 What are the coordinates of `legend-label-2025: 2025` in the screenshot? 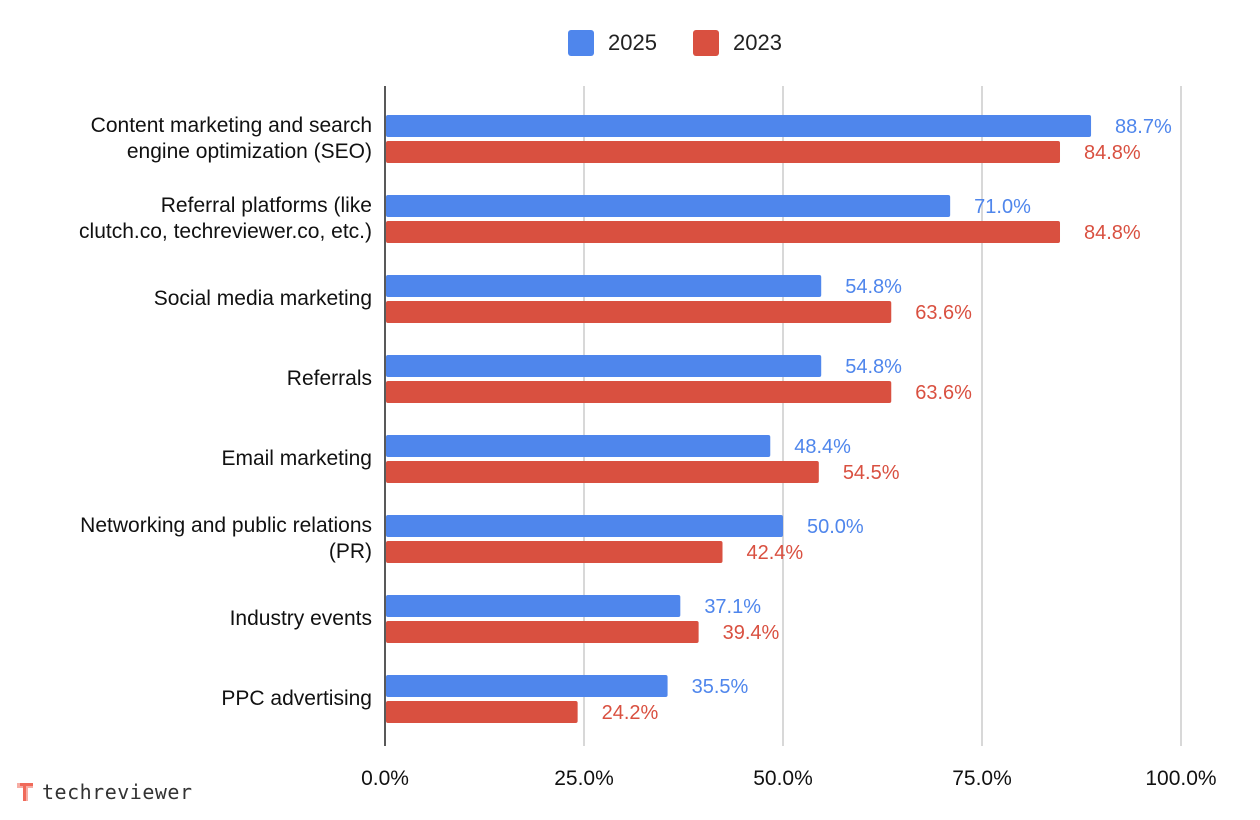 It's located at (632, 42).